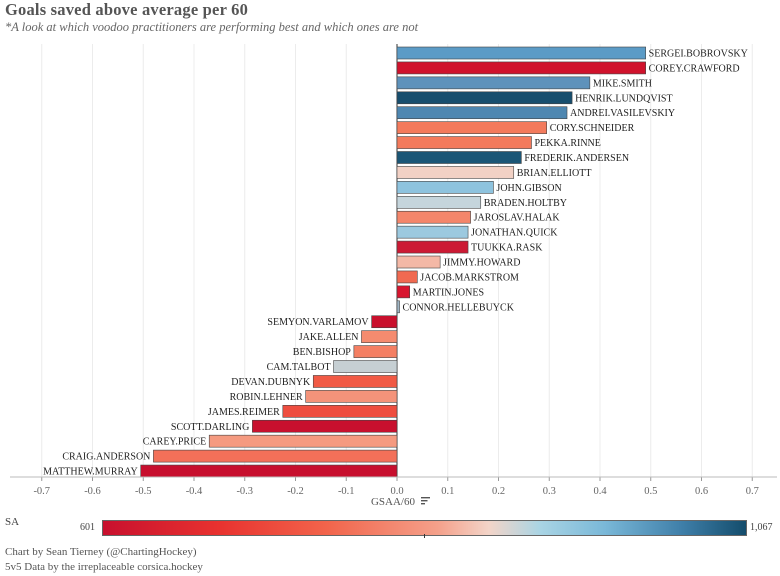  I want to click on bar-label: BRADEN.HOLTBY, so click(525, 203).